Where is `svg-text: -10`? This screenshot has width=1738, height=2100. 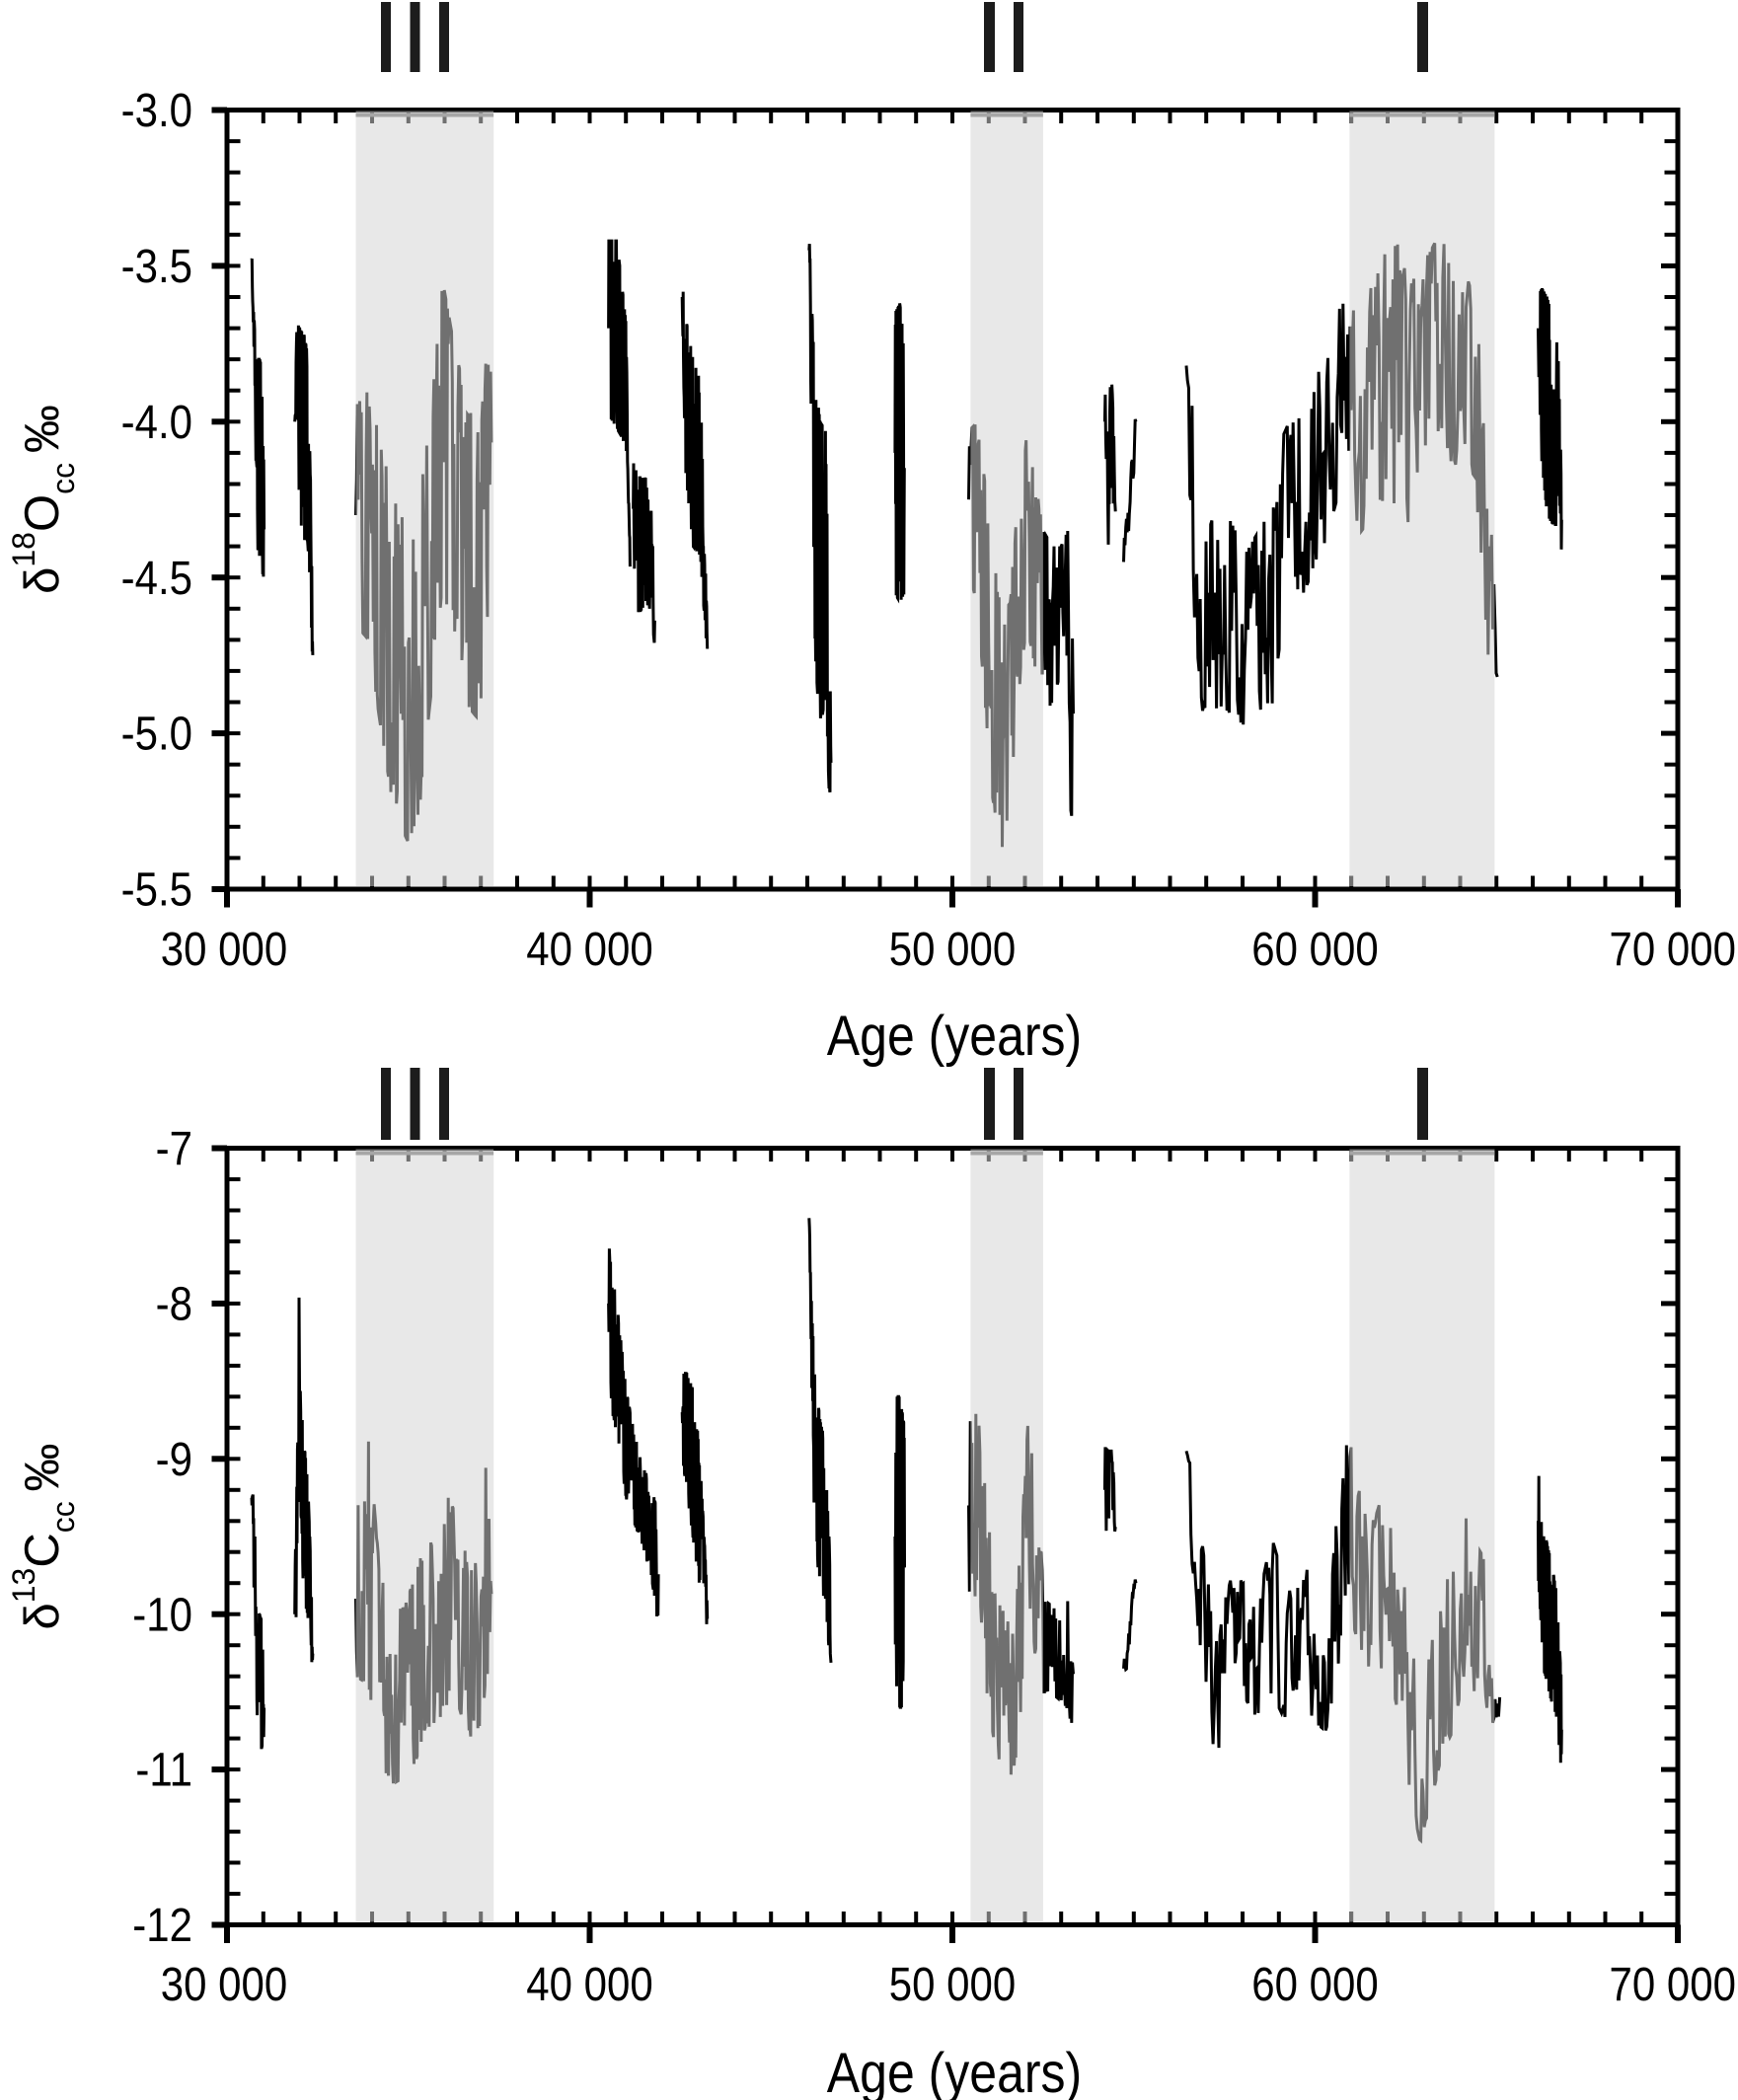
svg-text: -10 is located at coordinates (162, 1615).